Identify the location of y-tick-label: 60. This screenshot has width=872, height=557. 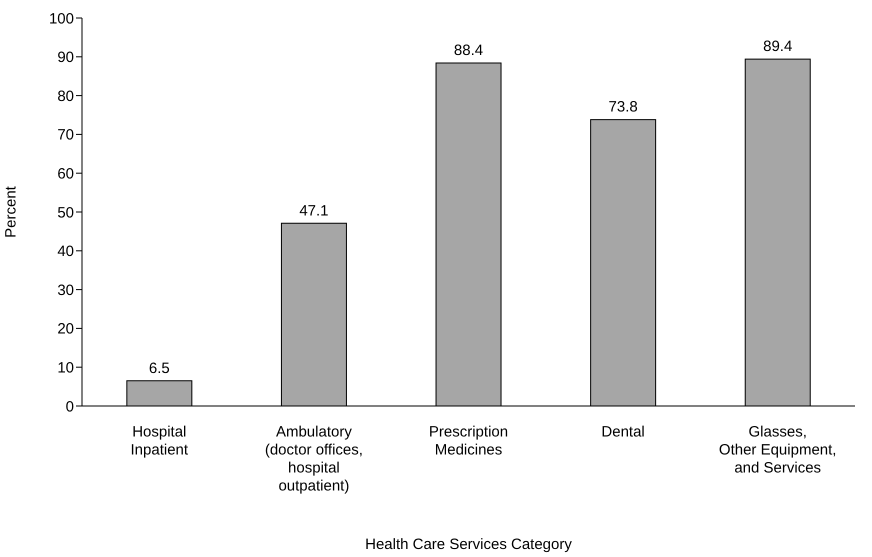
(65, 174).